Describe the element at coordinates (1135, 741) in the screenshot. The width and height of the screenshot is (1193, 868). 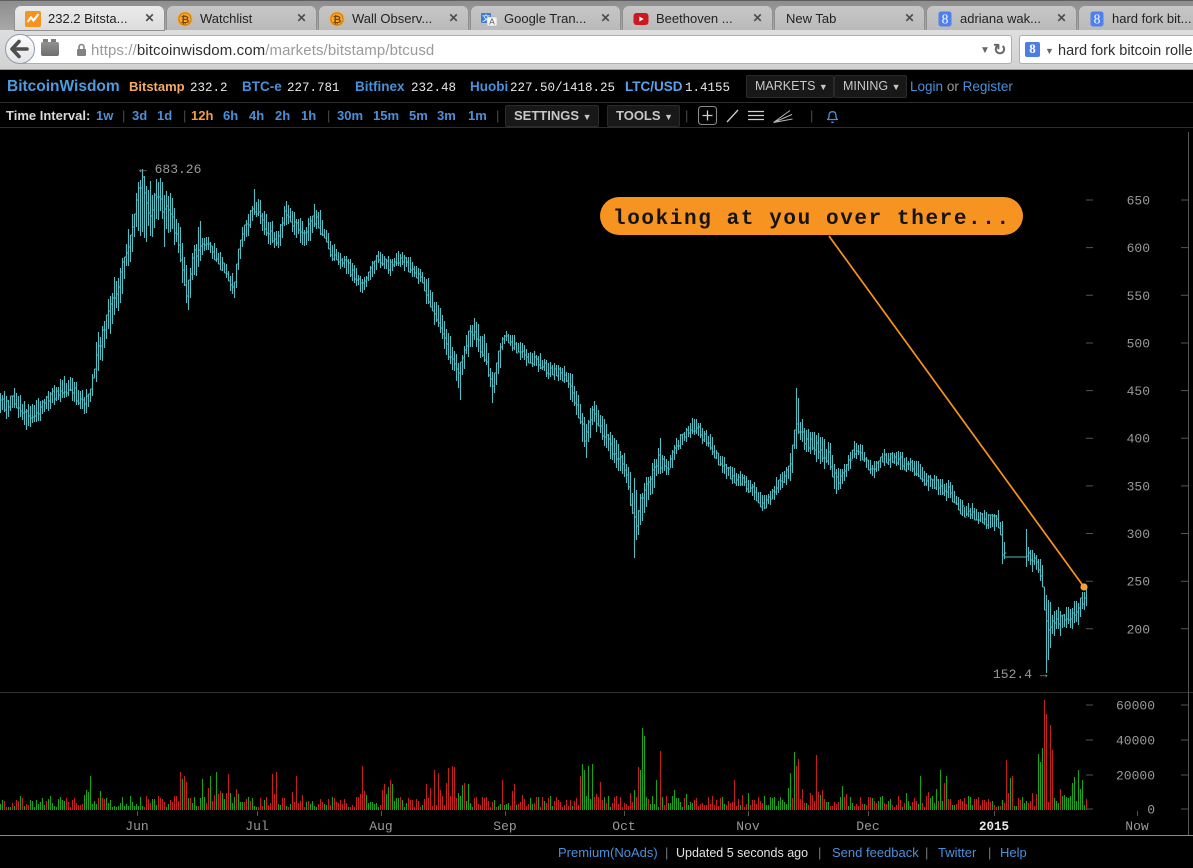
I see `svg-text: 40000` at that location.